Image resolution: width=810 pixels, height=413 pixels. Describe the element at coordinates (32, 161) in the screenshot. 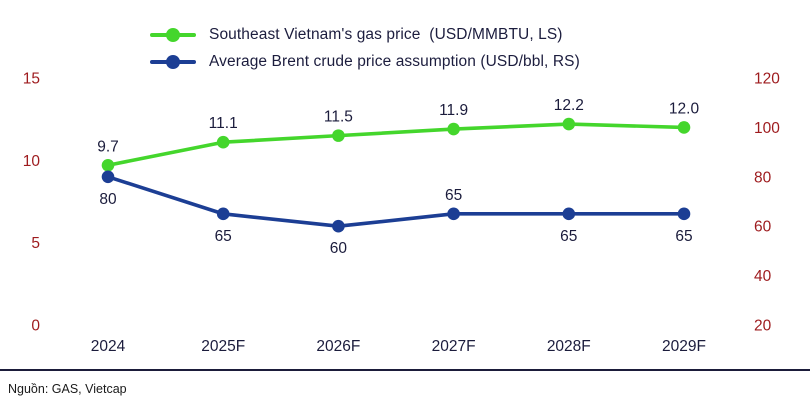

I see `left-axis-tick: 10` at that location.